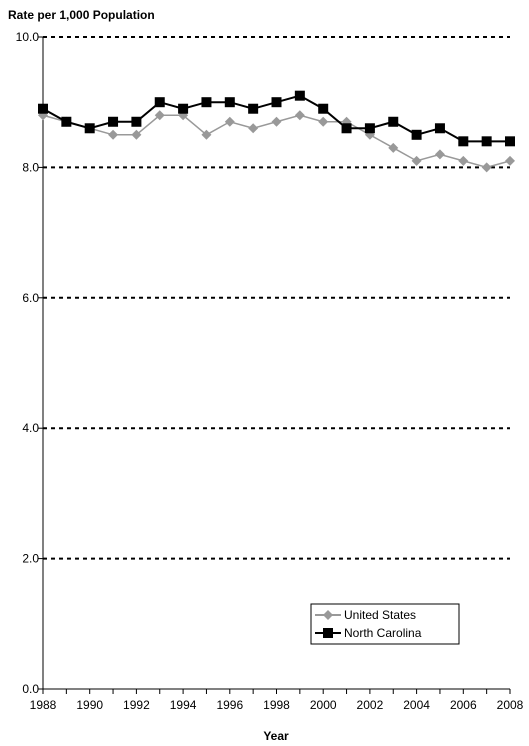 The image size is (529, 746). What do you see at coordinates (30, 428) in the screenshot?
I see `y-tick-label: 4.0` at bounding box center [30, 428].